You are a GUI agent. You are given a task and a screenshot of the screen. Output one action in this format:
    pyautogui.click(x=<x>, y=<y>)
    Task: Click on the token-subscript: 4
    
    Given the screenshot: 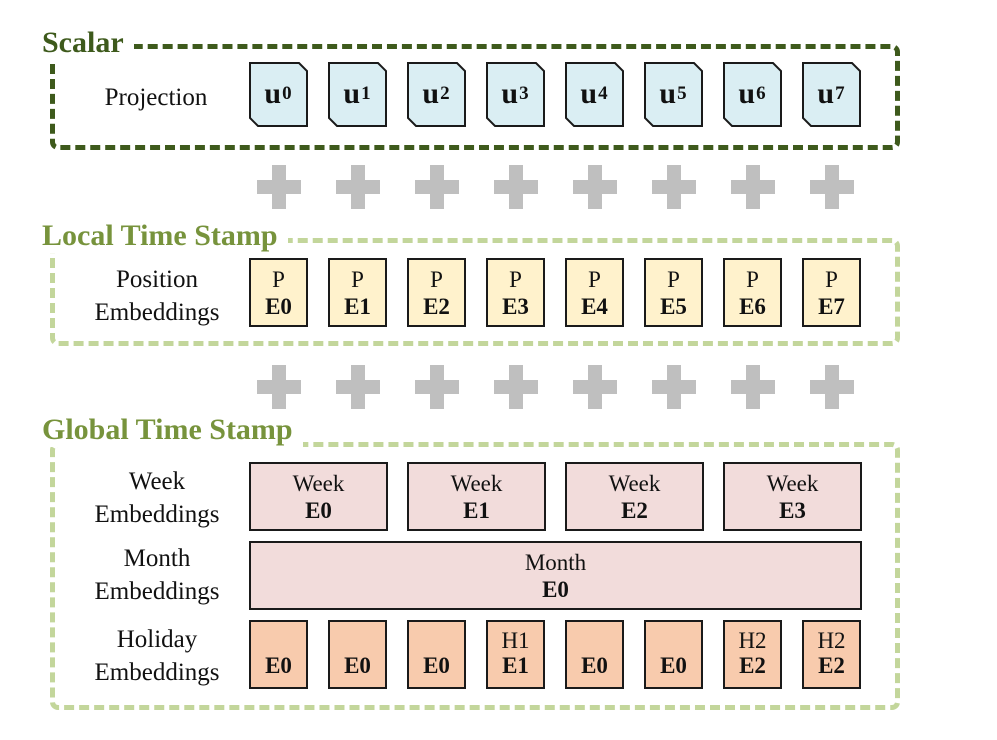 What is the action you would take?
    pyautogui.click(x=603, y=93)
    